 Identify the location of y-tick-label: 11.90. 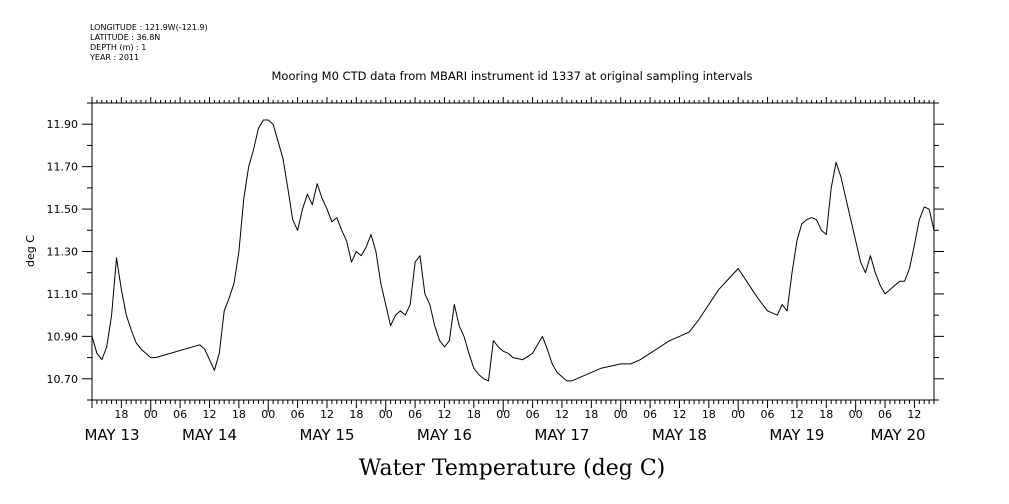
(63, 124).